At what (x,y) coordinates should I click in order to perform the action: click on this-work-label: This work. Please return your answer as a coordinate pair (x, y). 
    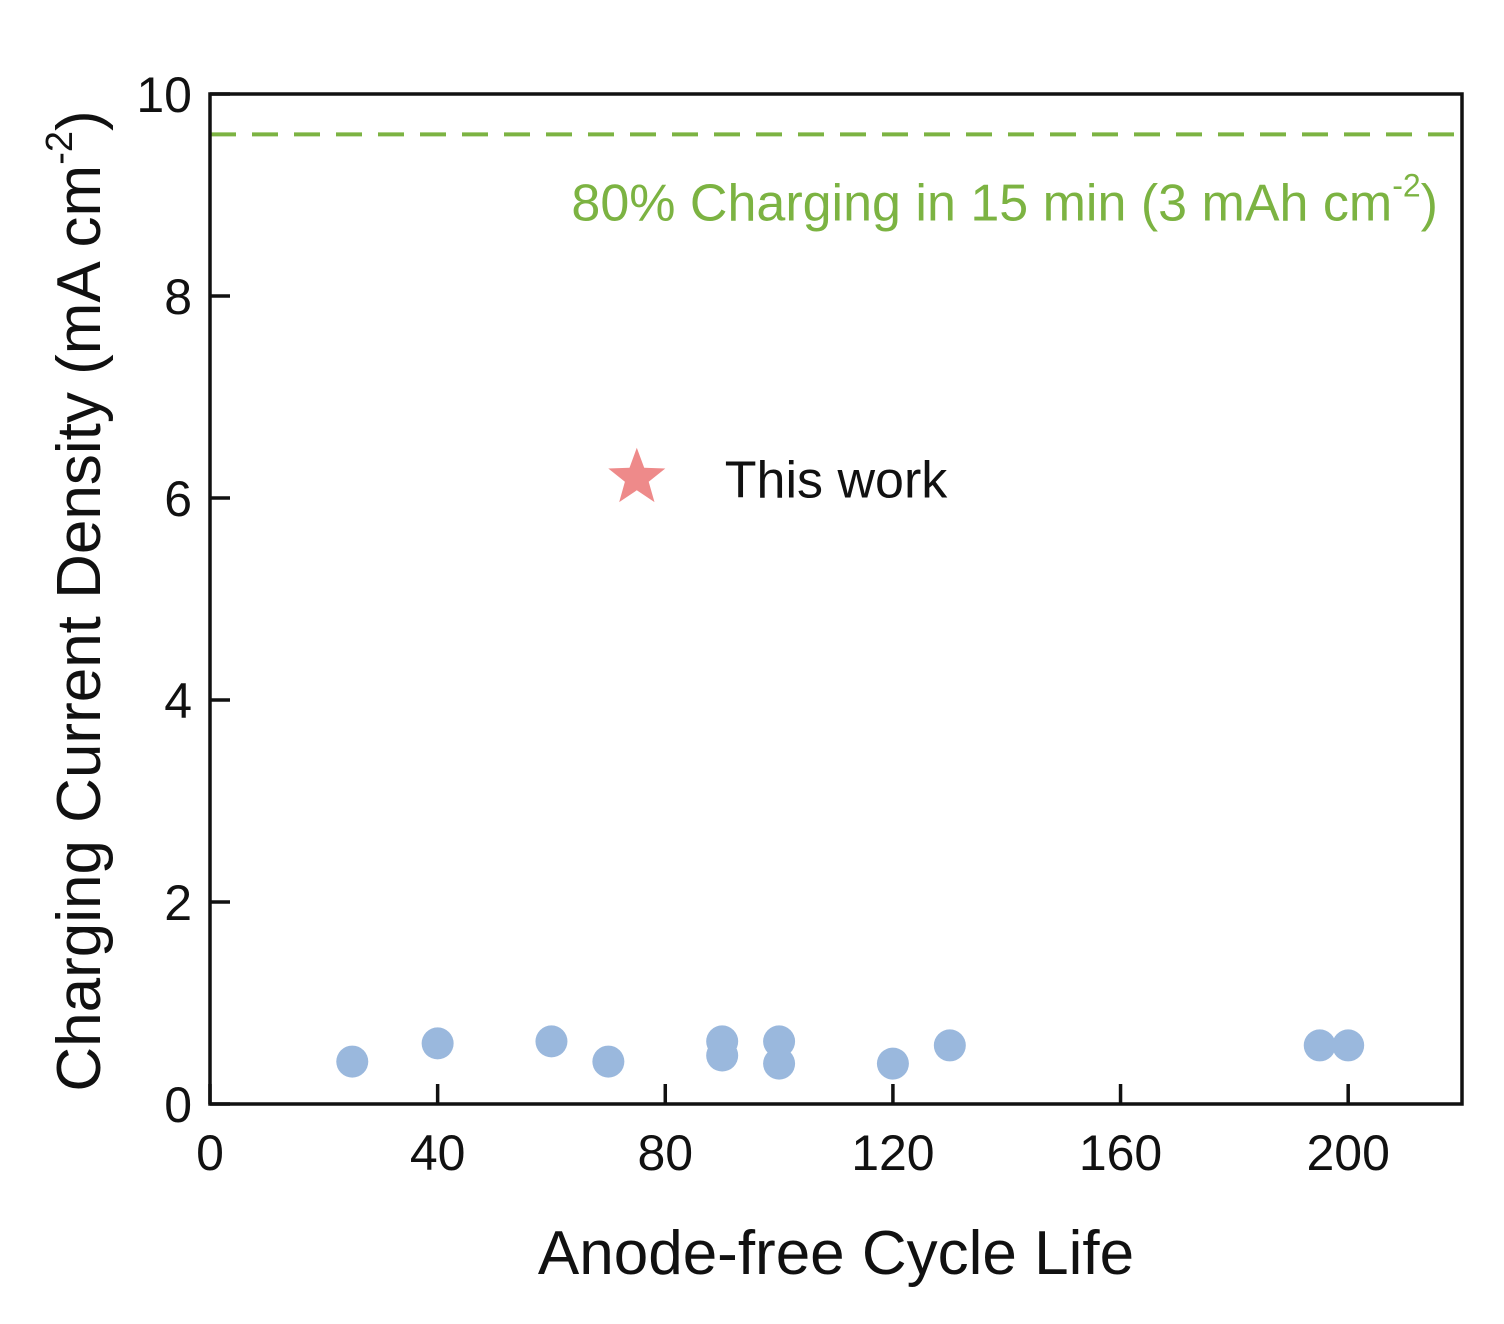
    Looking at the image, I should click on (836, 481).